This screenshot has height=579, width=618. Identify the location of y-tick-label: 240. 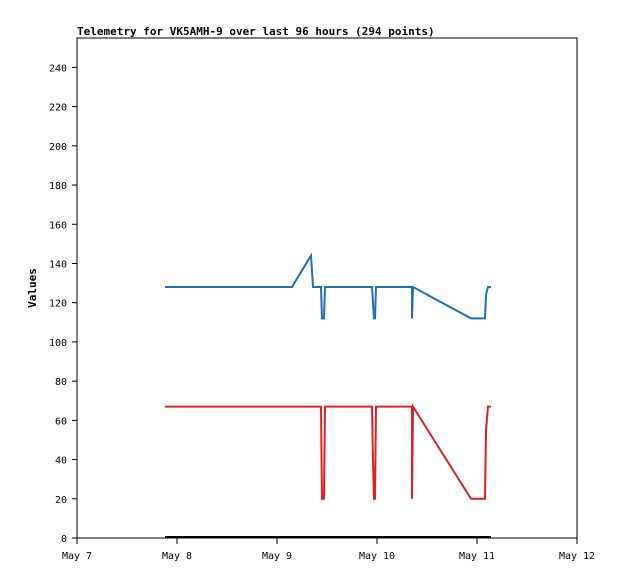
(58, 68).